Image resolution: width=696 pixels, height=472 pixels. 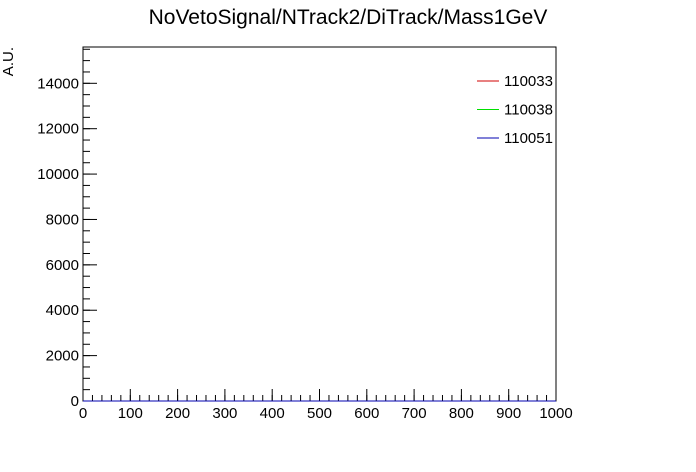 I want to click on x-axis: 0 100 200 300 400 500 600 700 800 900 1000, so click(x=326, y=405).